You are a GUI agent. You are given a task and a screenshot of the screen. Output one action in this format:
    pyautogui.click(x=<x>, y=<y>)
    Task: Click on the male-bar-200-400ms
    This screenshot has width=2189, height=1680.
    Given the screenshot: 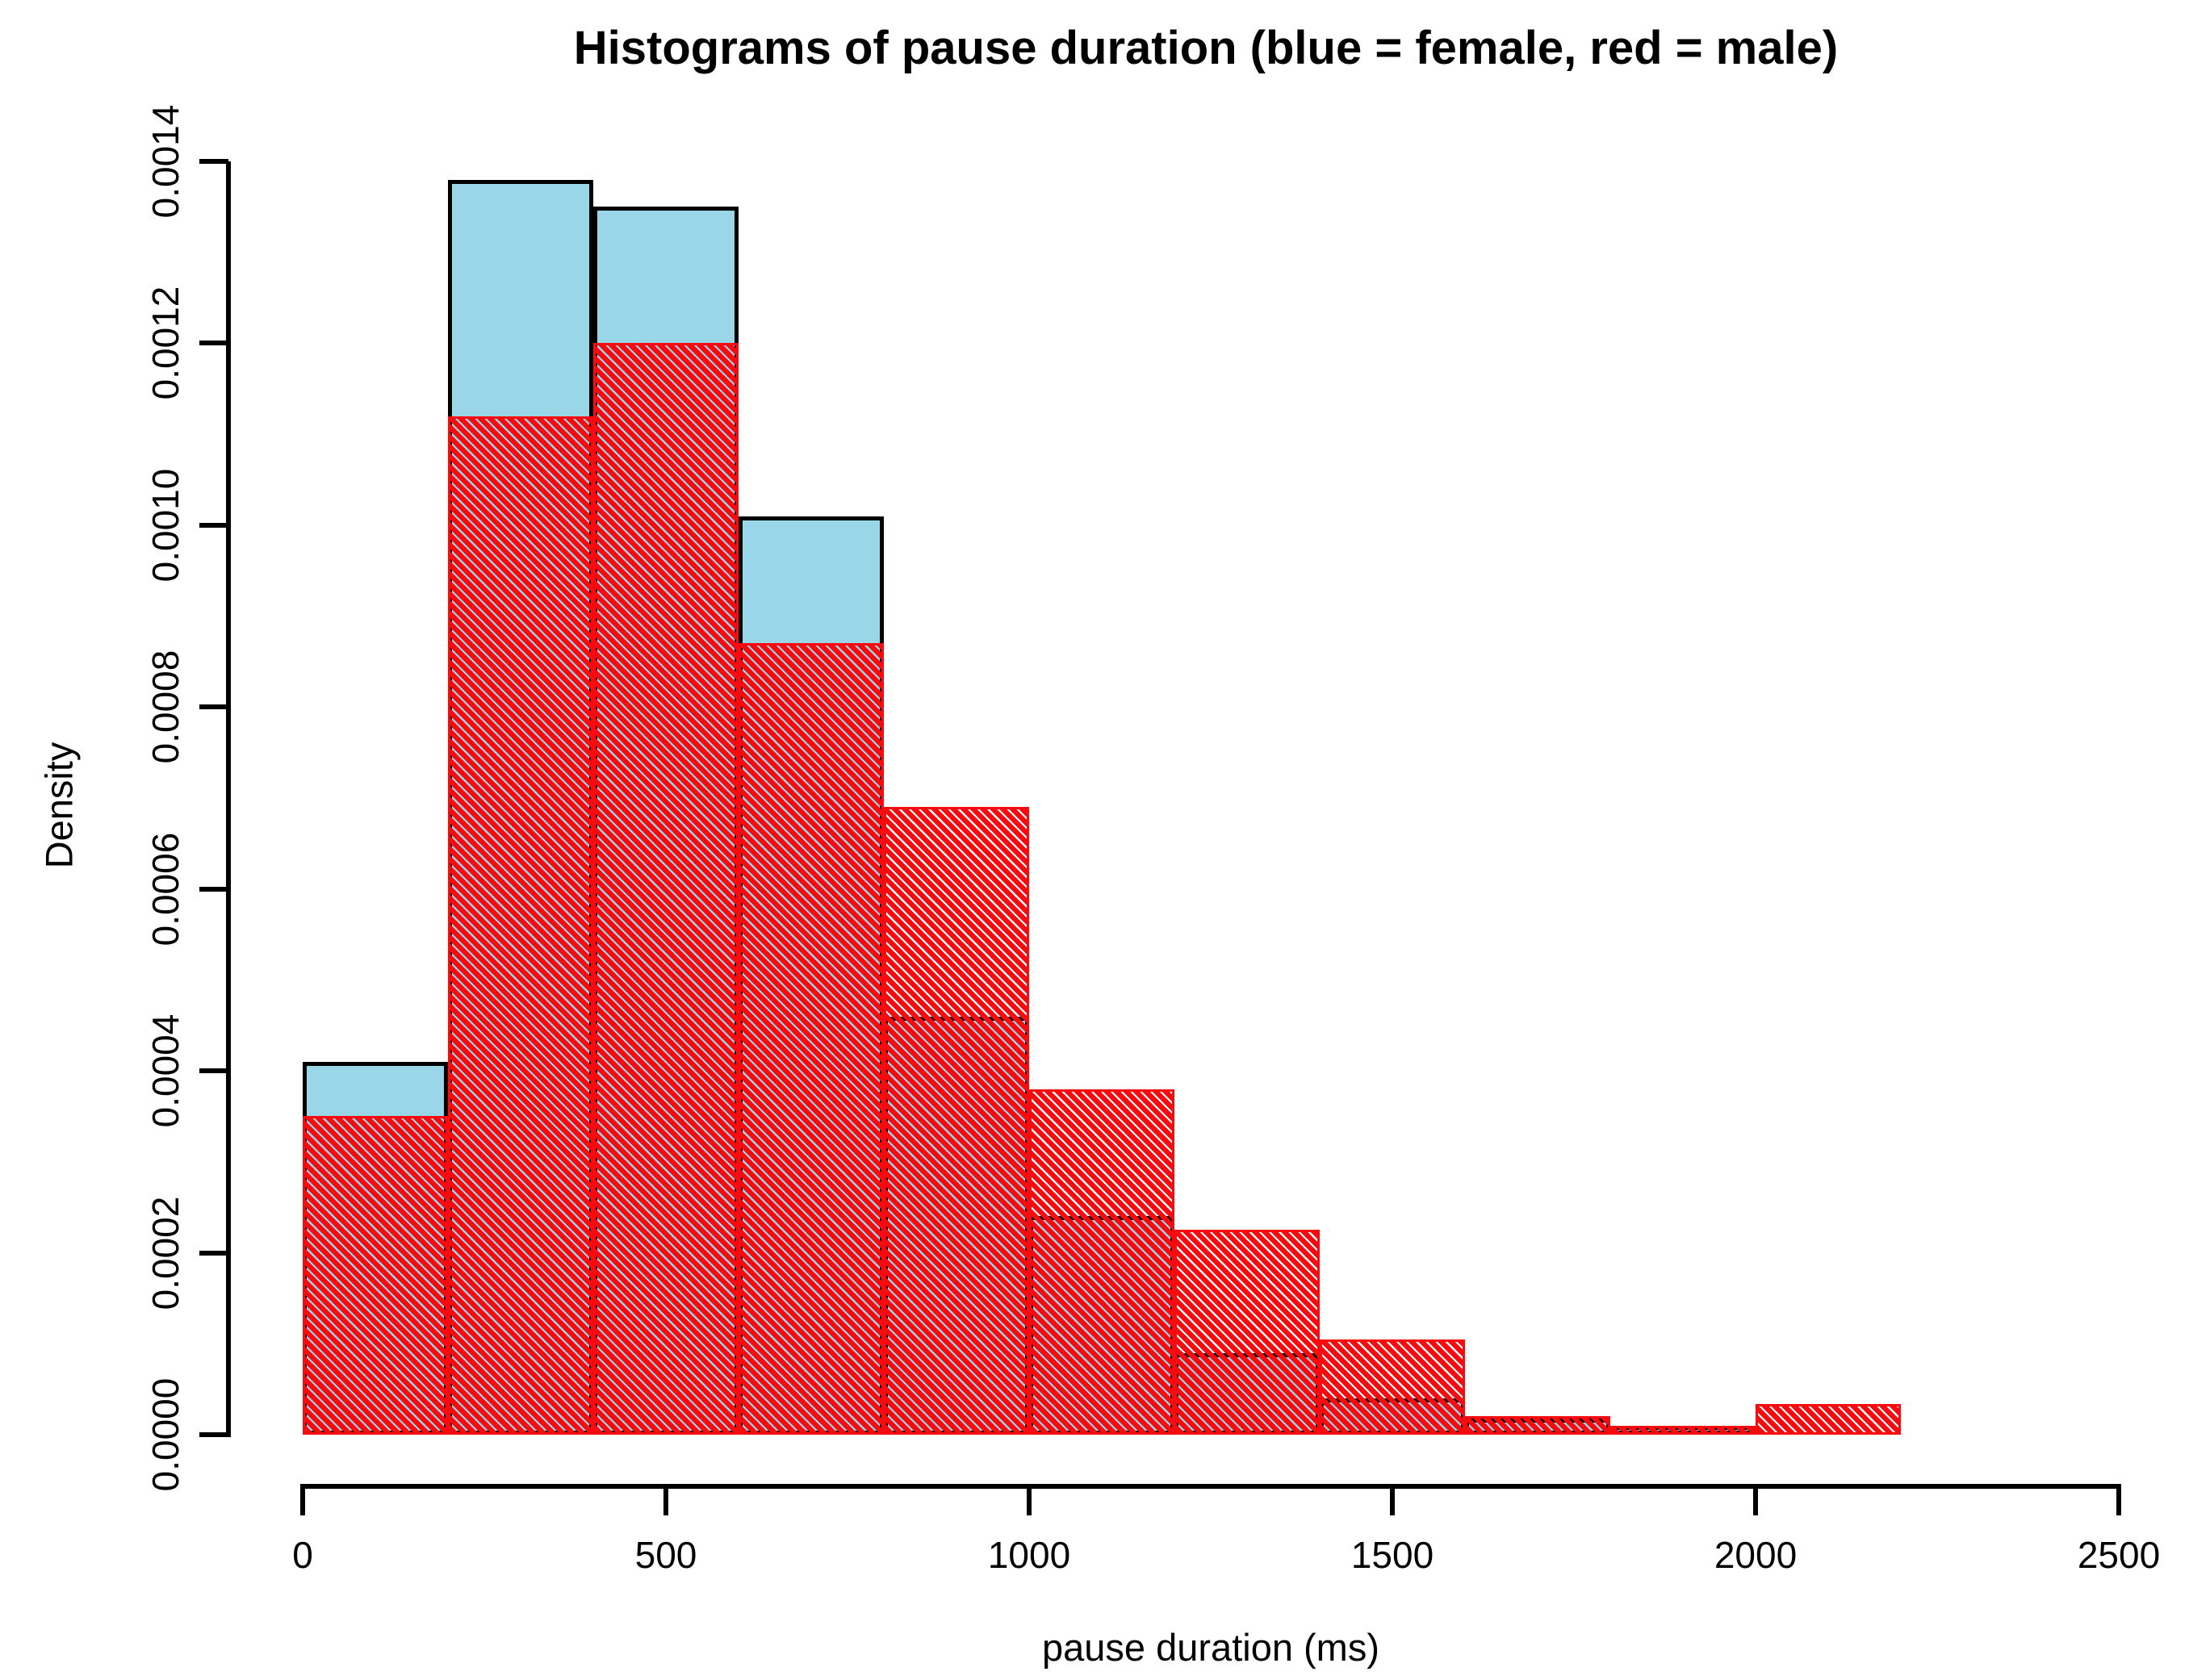 What is the action you would take?
    pyautogui.click(x=521, y=926)
    